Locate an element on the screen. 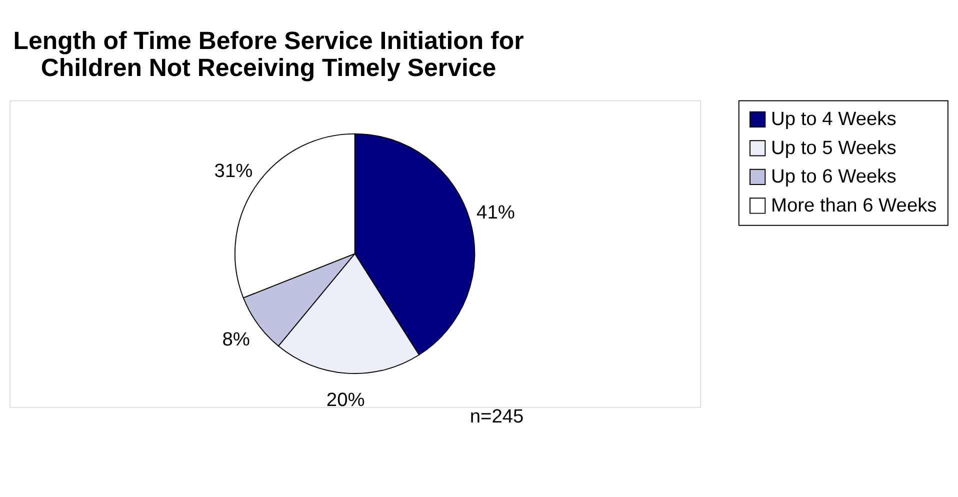 This screenshot has width=958, height=497. legend-label: More than 6 Weeks is located at coordinates (854, 205).